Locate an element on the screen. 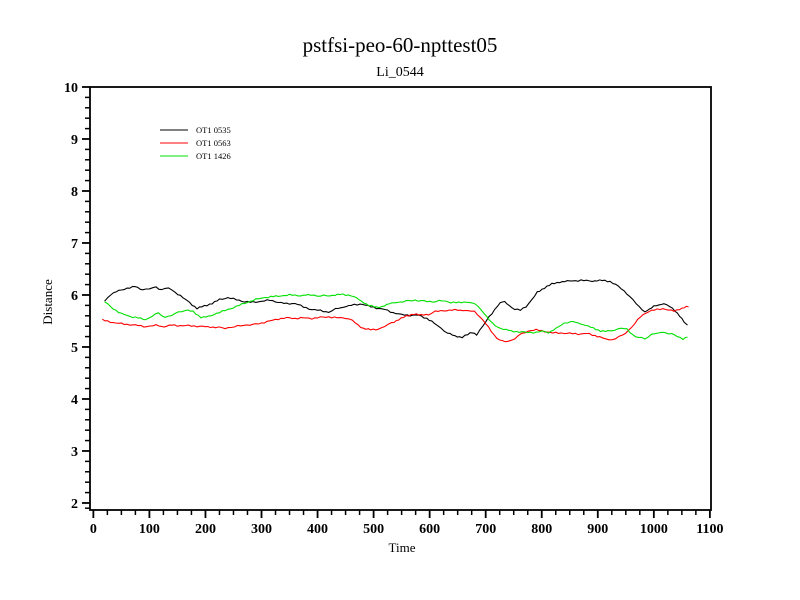 Image resolution: width=800 pixels, height=600 pixels. y-tick-label: 3 is located at coordinates (74, 452).